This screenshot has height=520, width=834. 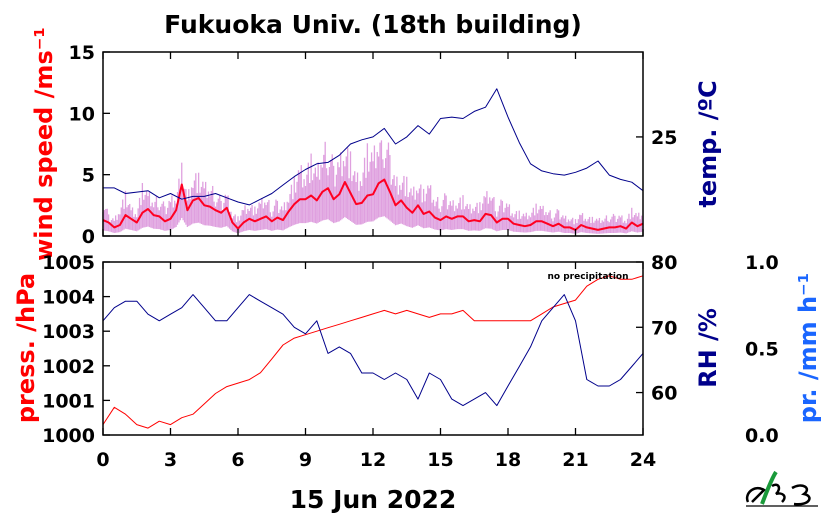 I want to click on y-left-tick-label: 1003, so click(x=68, y=332).